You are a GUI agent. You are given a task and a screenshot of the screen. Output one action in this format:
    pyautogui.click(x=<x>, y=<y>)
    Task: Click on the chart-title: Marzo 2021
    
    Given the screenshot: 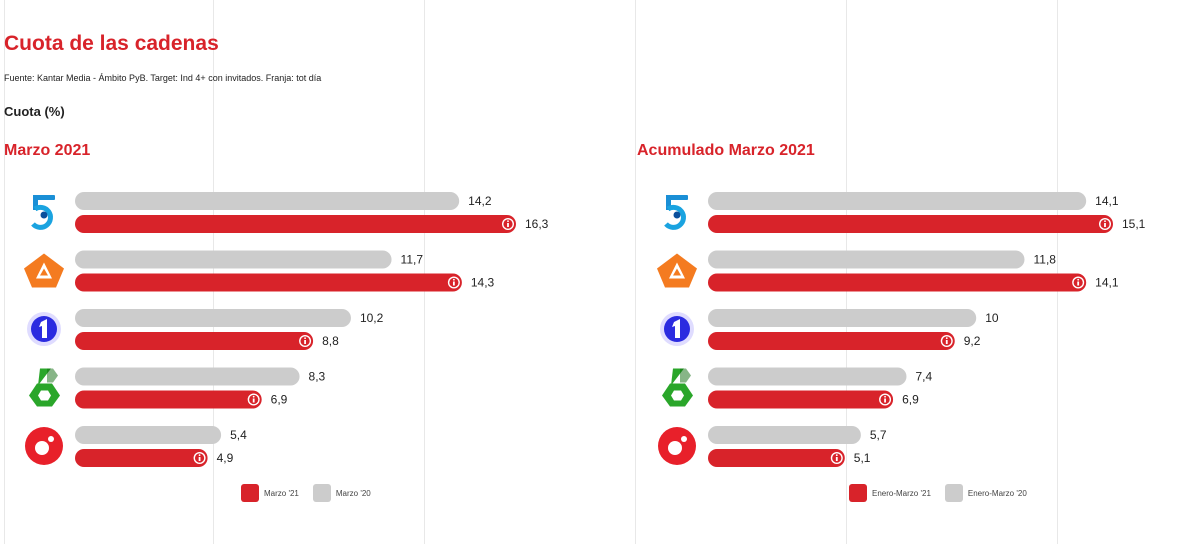 What is the action you would take?
    pyautogui.click(x=47, y=150)
    